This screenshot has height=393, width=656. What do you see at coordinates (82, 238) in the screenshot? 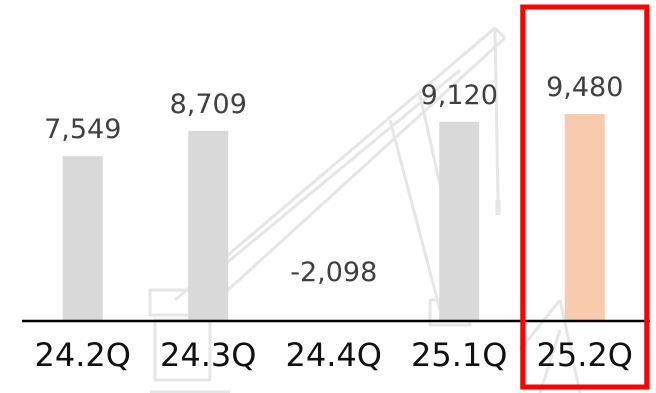
I see `bar-24.2Q` at bounding box center [82, 238].